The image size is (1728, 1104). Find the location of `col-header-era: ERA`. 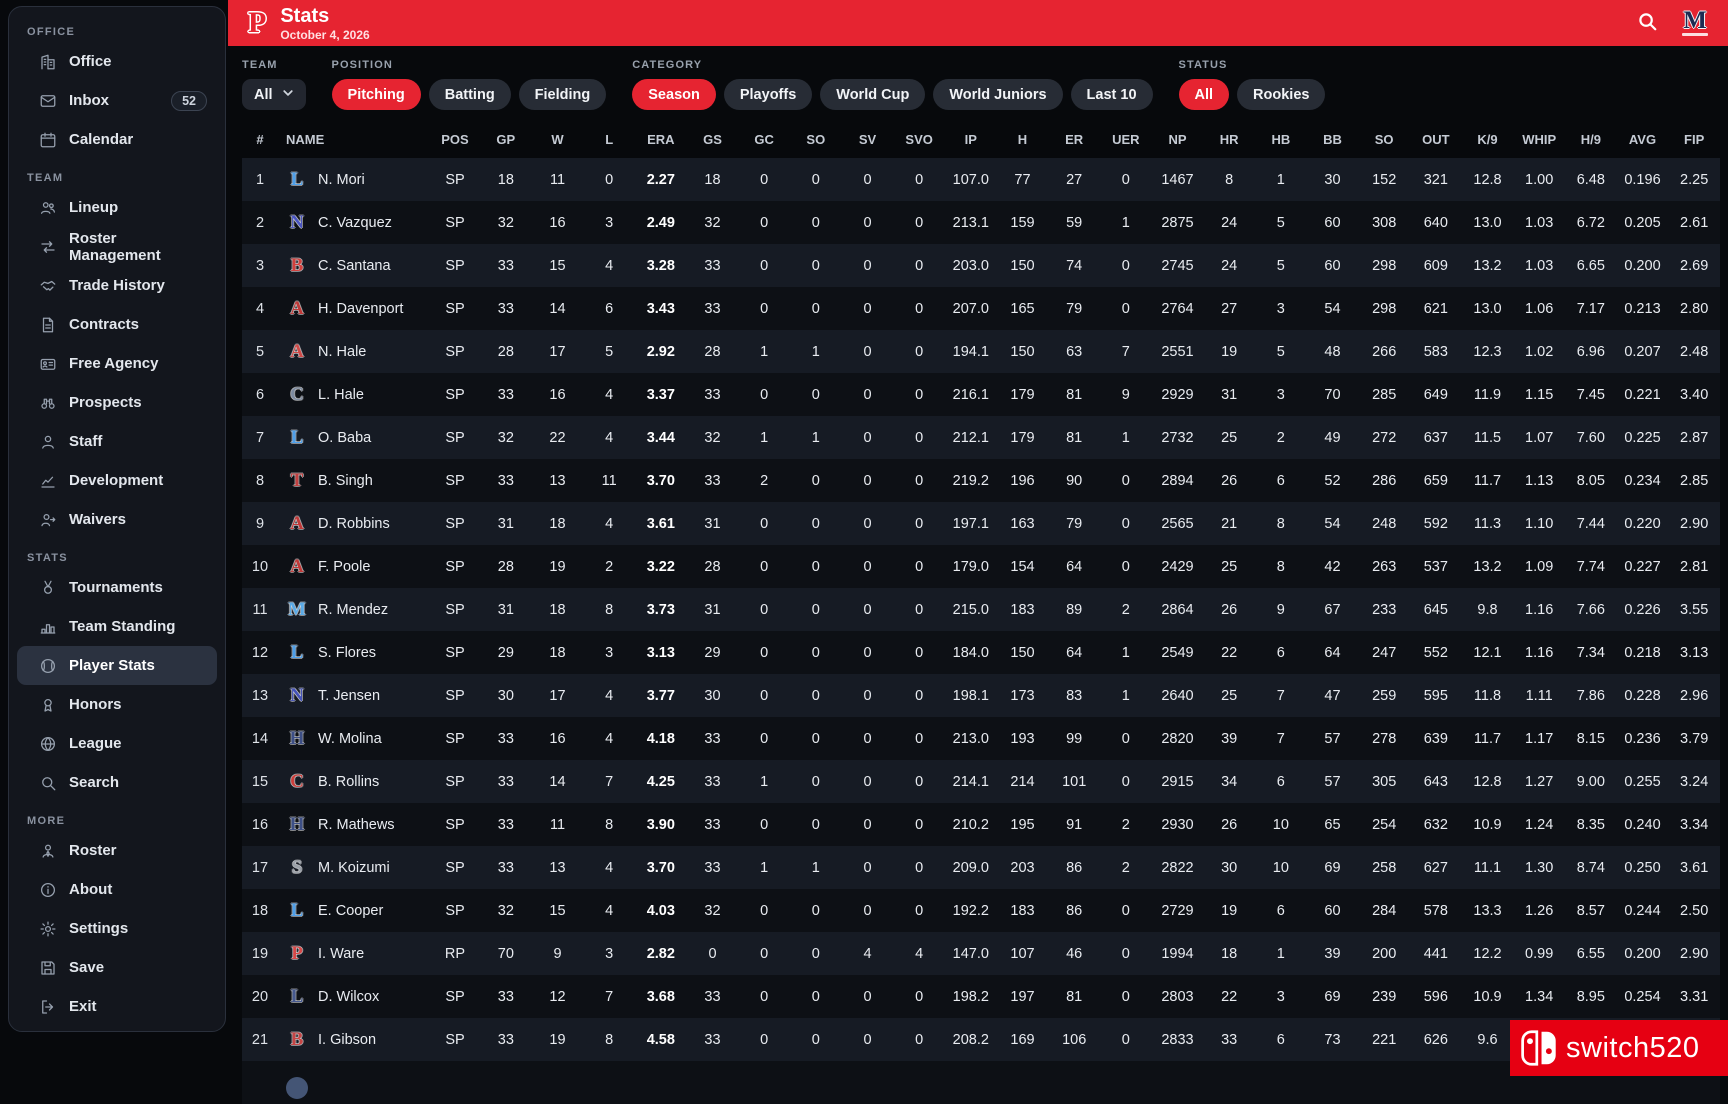

col-header-era: ERA is located at coordinates (661, 139).